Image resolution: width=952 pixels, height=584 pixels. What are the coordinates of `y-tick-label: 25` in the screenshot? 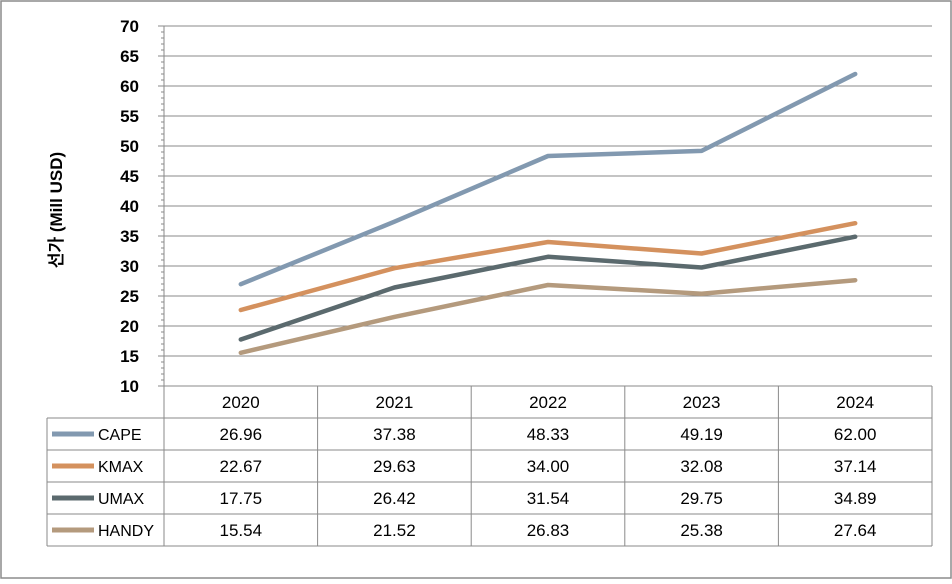 It's located at (129, 296).